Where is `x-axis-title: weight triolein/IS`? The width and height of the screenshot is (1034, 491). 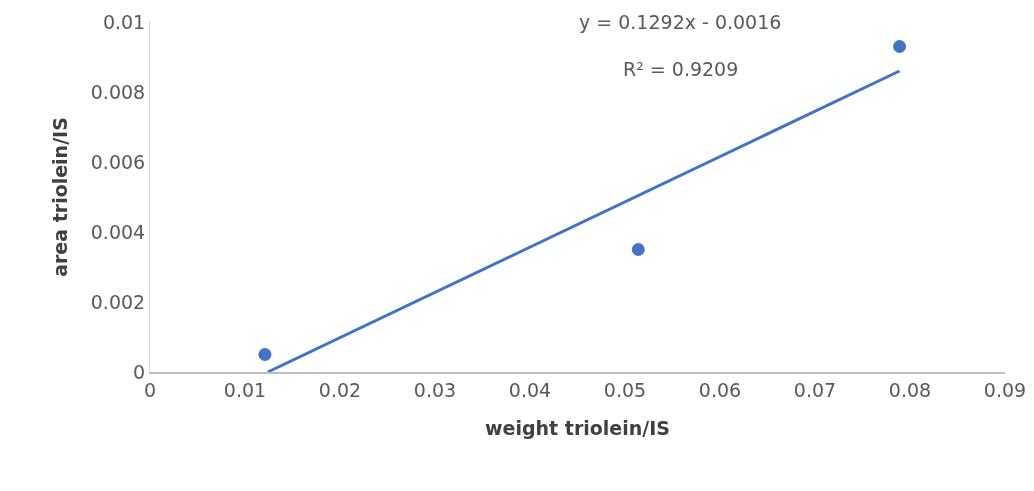
x-axis-title: weight triolein/IS is located at coordinates (577, 427).